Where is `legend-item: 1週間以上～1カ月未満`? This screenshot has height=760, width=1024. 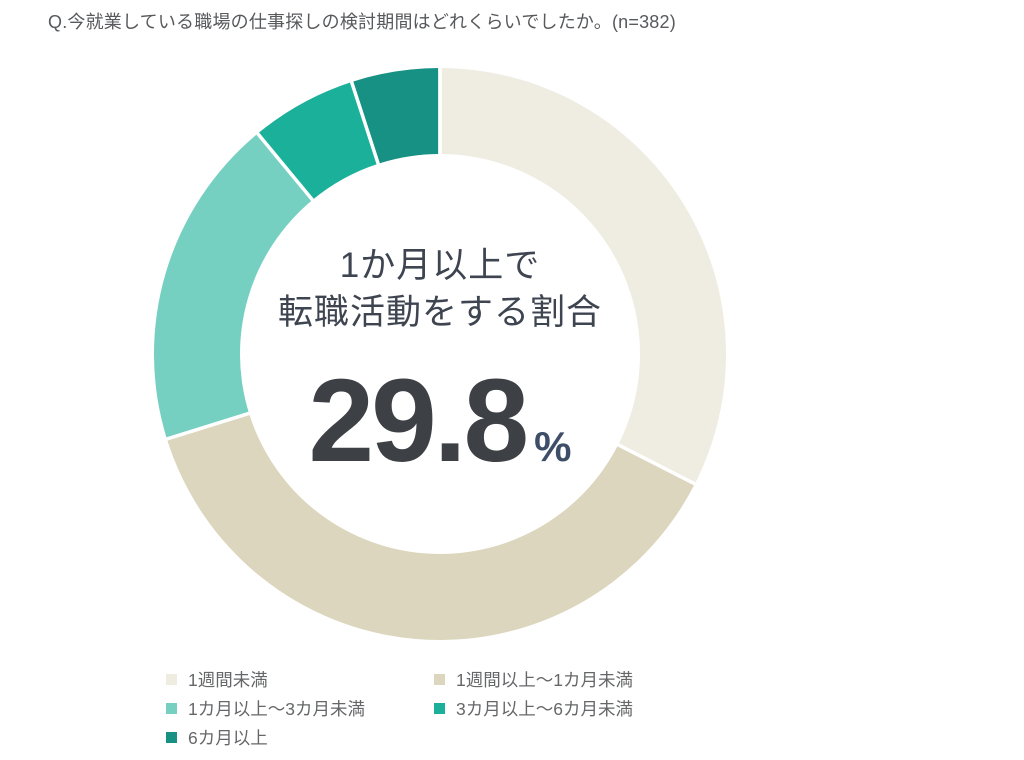
legend-item: 1週間以上～1カ月未満 is located at coordinates (614, 679).